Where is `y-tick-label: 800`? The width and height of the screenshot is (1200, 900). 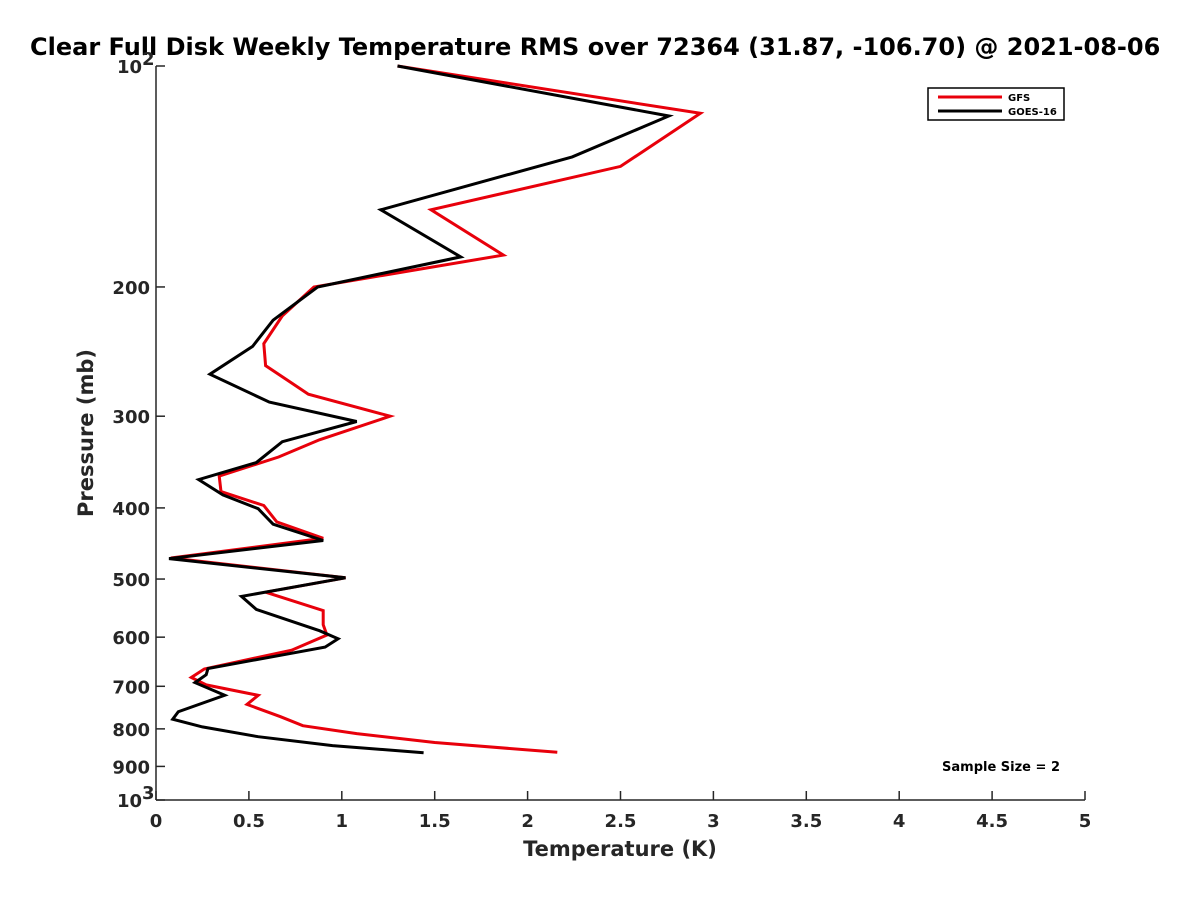 y-tick-label: 800 is located at coordinates (131, 730).